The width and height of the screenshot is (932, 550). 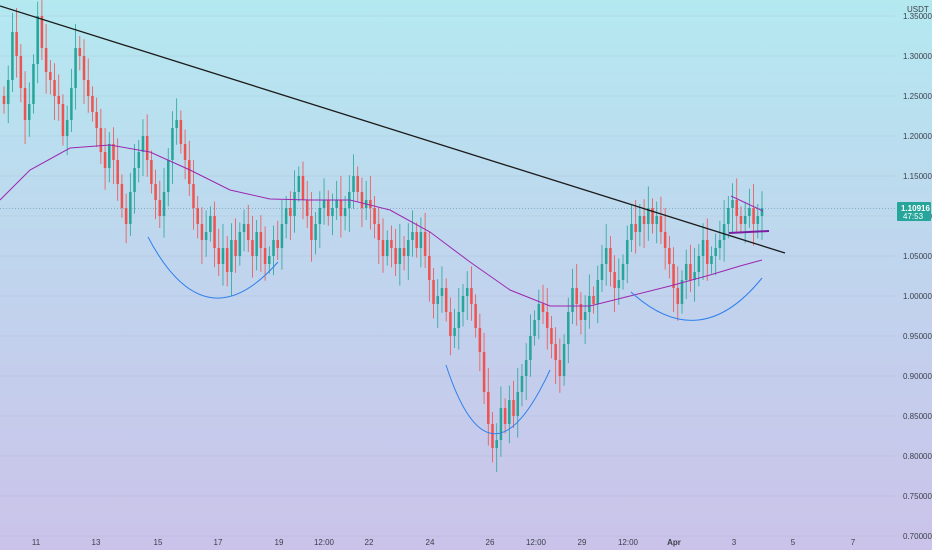 I want to click on x-tick-label: 11, so click(x=36, y=542).